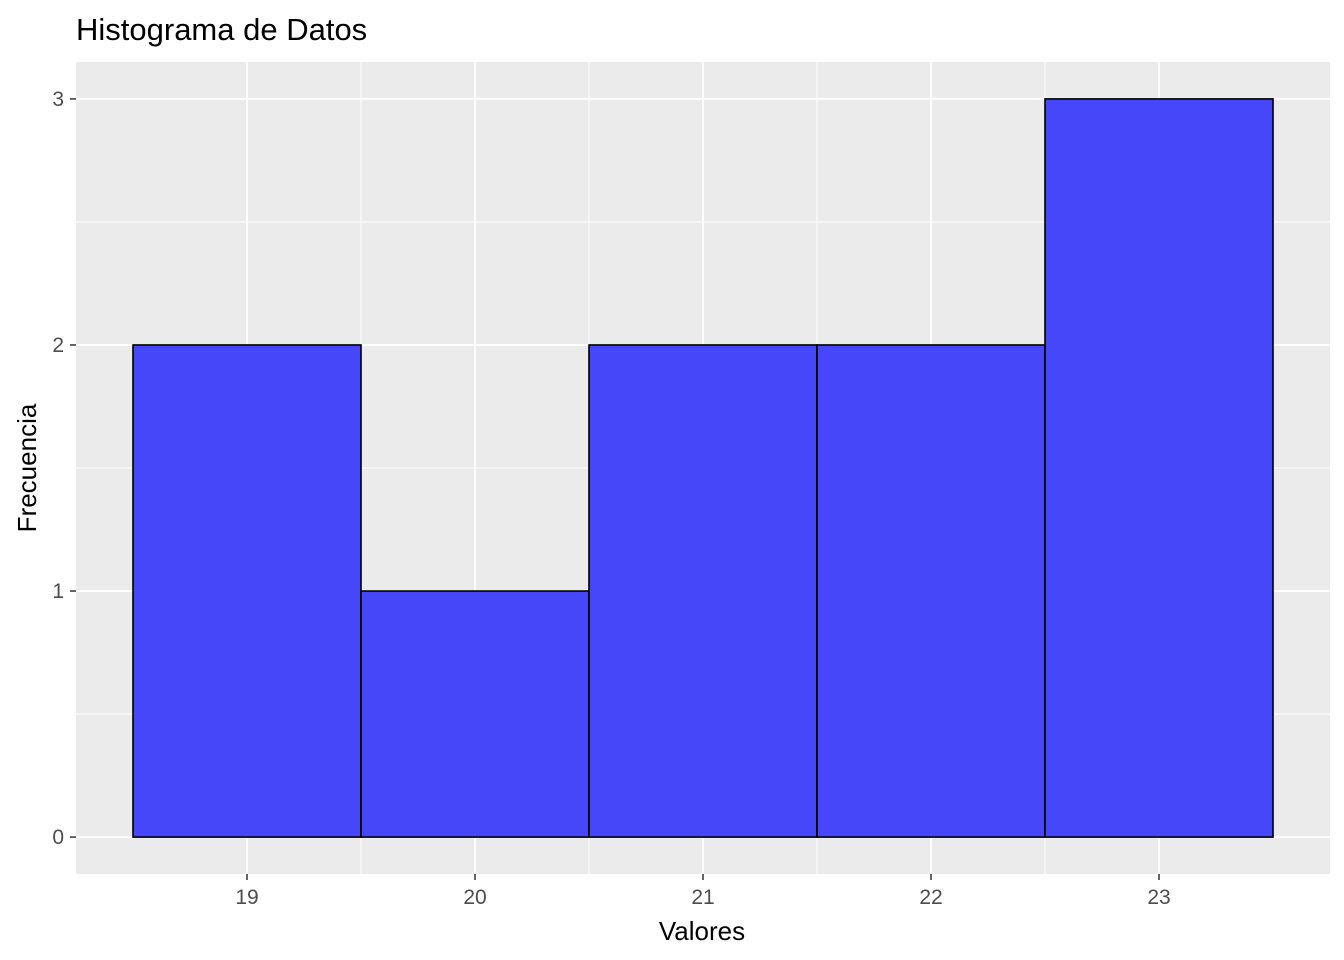 The image size is (1344, 960). I want to click on y-tick-label: 1, so click(58, 591).